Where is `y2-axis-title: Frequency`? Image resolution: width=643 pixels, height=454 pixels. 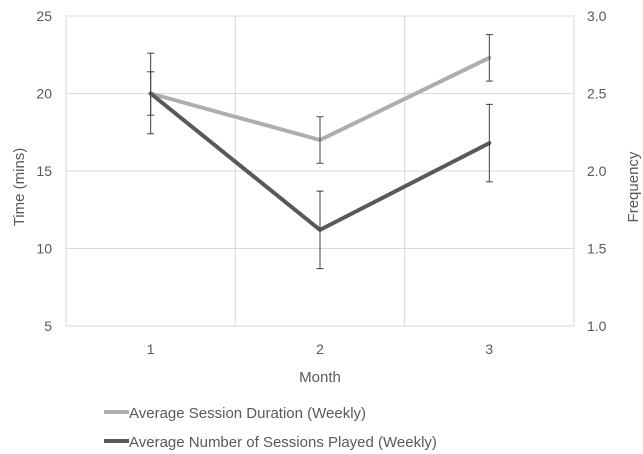
y2-axis-title: Frequency is located at coordinates (633, 186).